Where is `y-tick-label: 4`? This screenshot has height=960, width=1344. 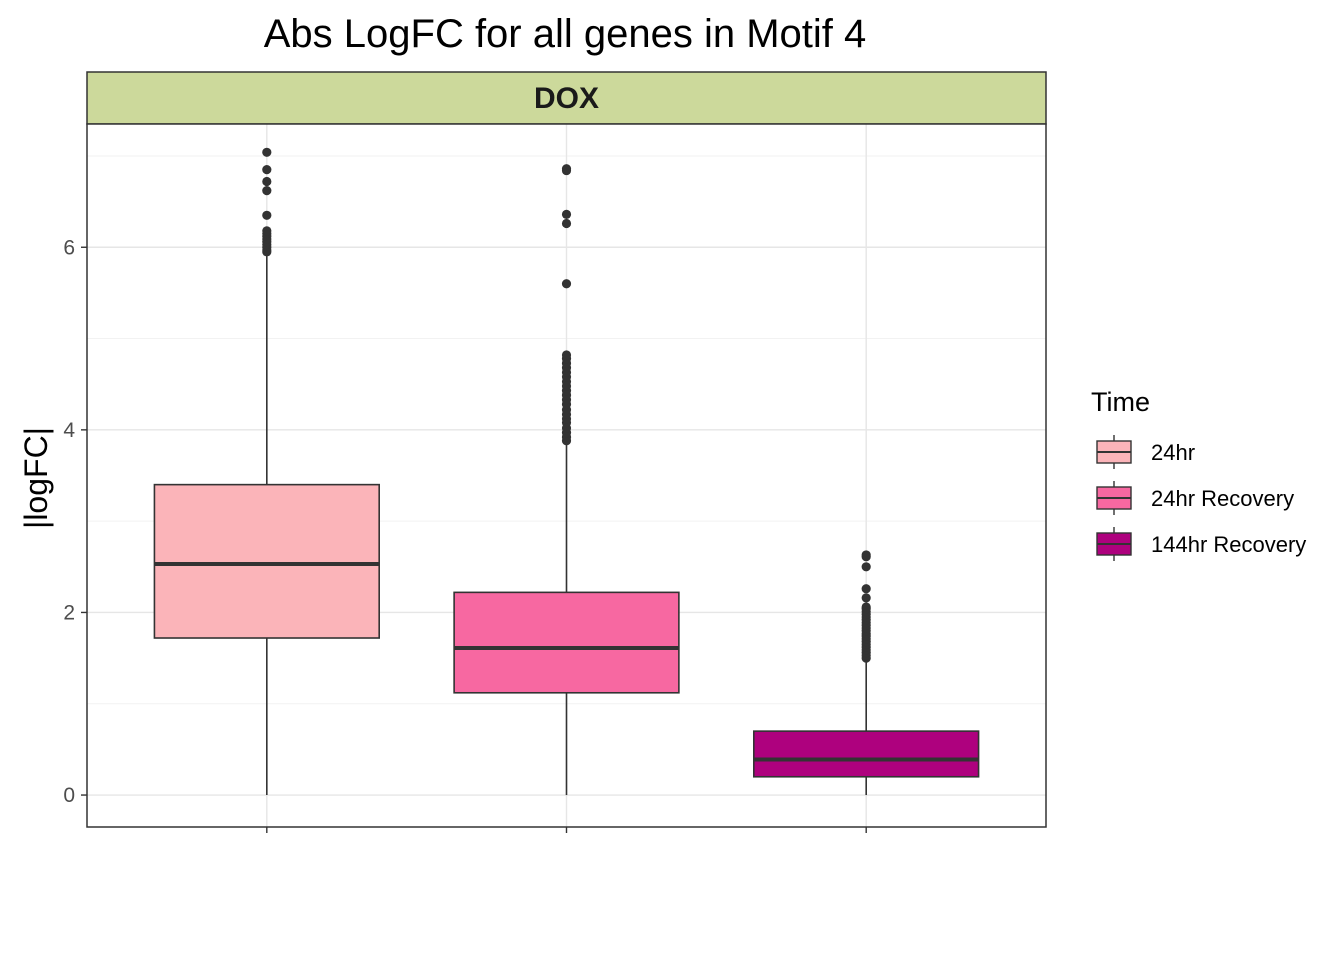
y-tick-label: 4 is located at coordinates (69, 430).